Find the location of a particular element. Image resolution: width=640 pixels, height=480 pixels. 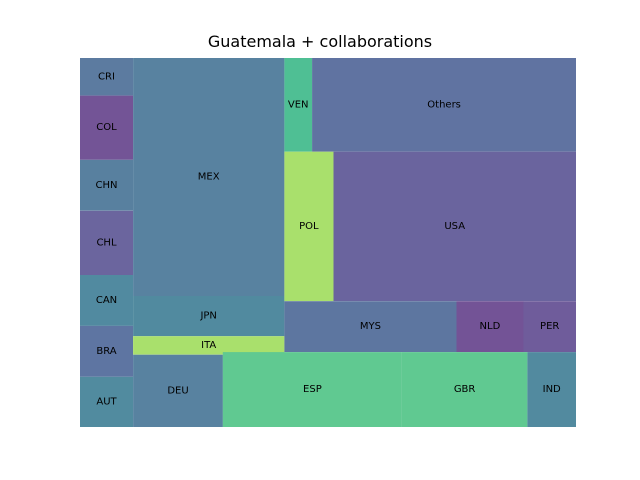

tile-nld is located at coordinates (490, 327).